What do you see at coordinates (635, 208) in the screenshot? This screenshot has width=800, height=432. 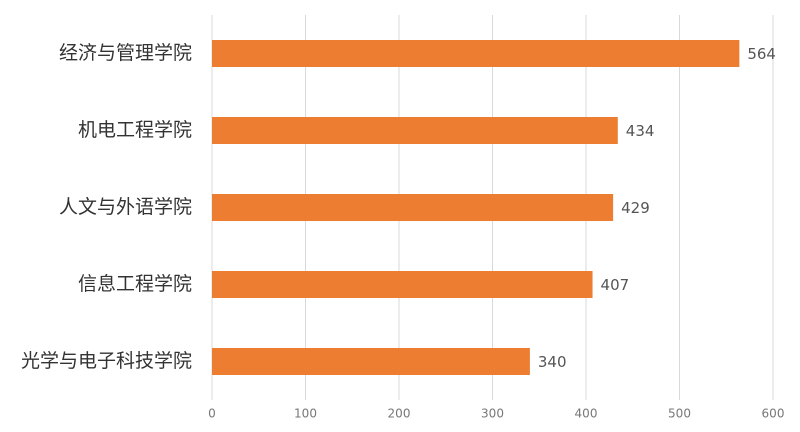 I see `value-label: 429` at bounding box center [635, 208].